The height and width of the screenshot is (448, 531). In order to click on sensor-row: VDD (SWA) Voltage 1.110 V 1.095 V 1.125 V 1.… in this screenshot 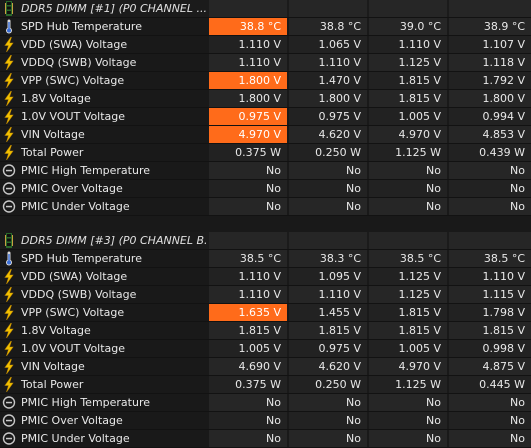, I will do `click(265, 277)`.